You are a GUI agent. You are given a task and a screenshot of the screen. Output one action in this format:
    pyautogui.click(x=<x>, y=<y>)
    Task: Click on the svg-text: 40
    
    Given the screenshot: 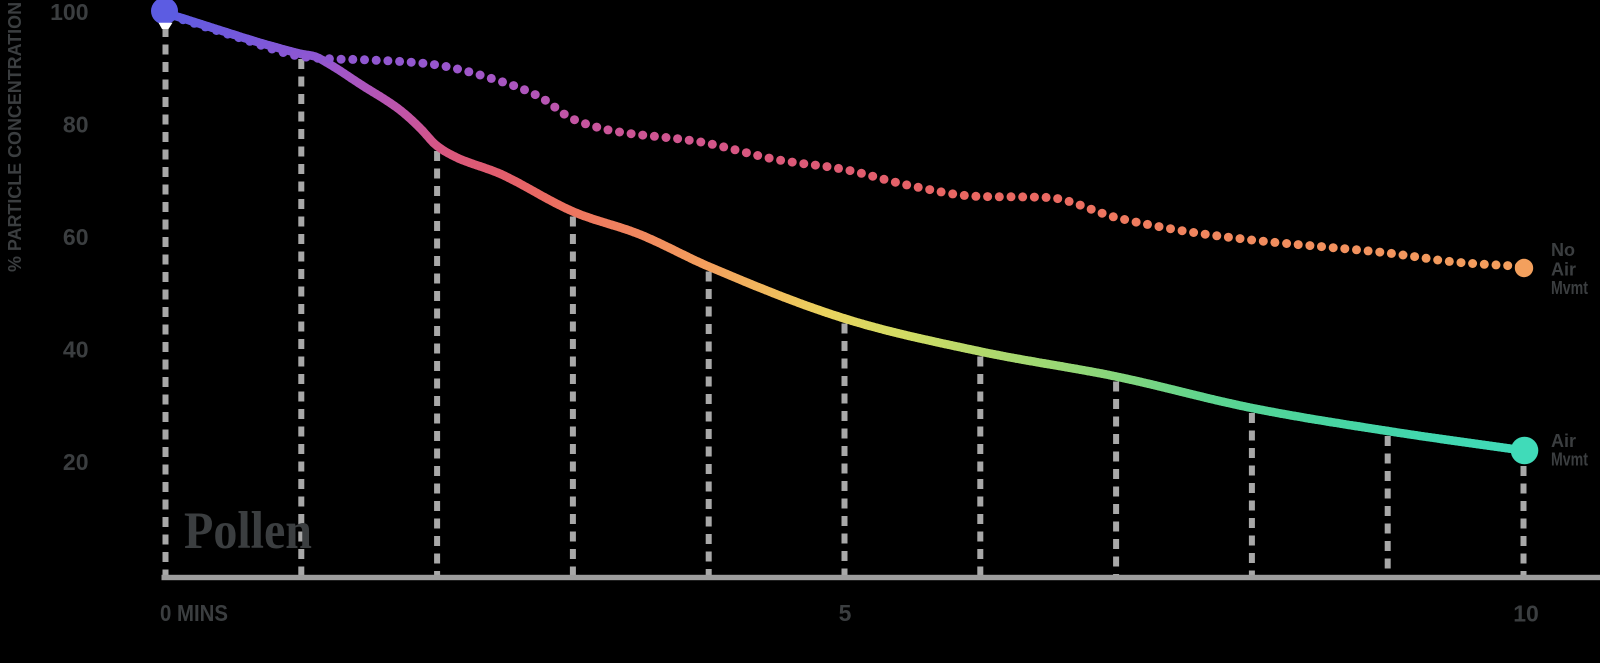 What is the action you would take?
    pyautogui.click(x=76, y=350)
    